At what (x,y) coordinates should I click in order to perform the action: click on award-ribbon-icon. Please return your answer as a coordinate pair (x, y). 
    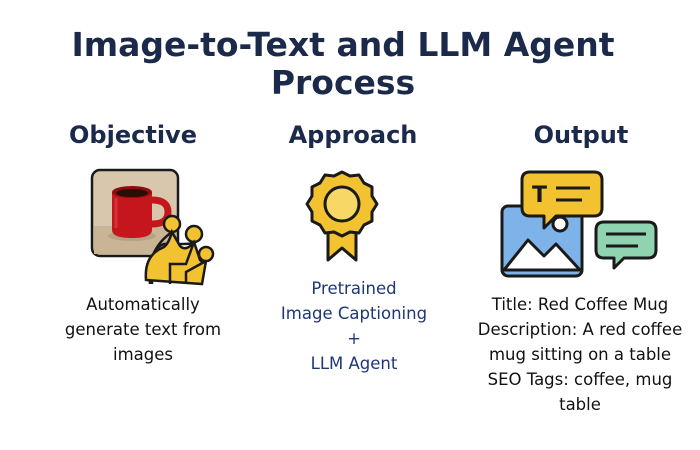
    Looking at the image, I should click on (344, 218).